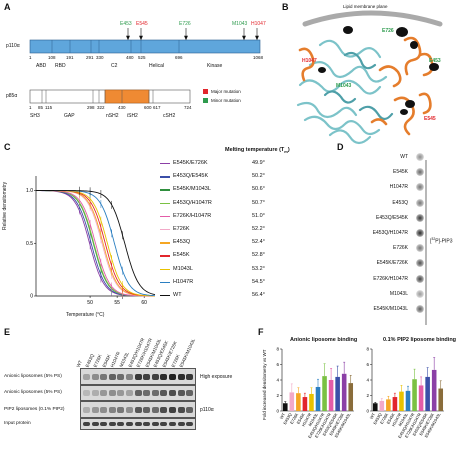 This screenshot has height=450, width=474. I want to click on p85-pos: 1, so click(30, 107).